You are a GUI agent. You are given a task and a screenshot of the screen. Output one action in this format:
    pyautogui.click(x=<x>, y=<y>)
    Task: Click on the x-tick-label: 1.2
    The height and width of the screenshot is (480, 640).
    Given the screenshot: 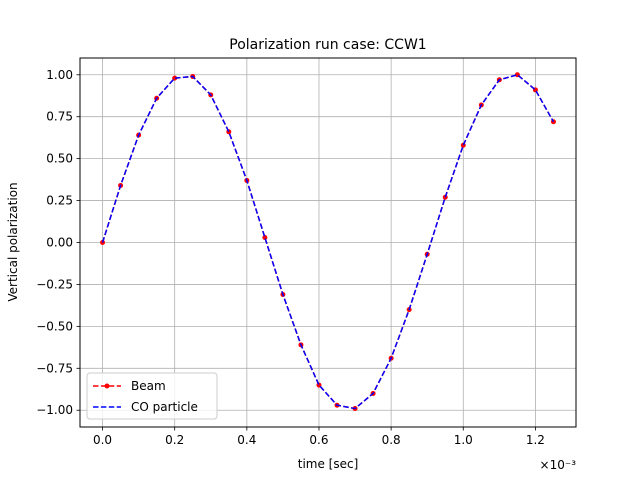 What is the action you would take?
    pyautogui.click(x=535, y=440)
    